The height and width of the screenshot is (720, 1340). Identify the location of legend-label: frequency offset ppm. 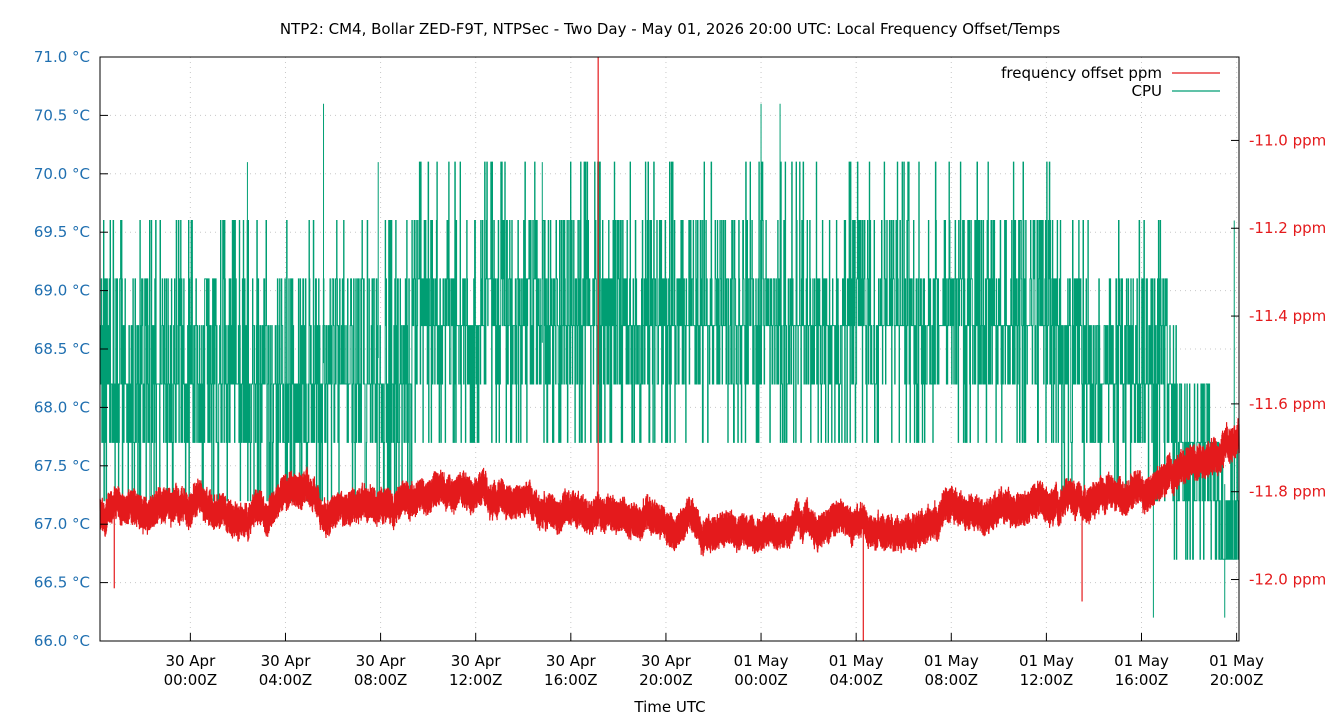
(1081, 73).